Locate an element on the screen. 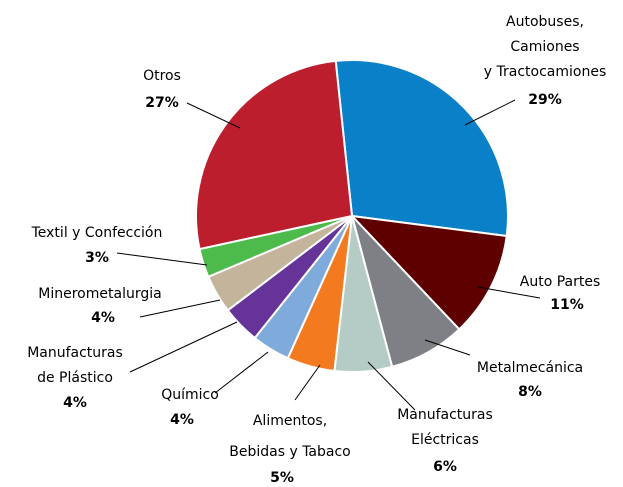 The width and height of the screenshot is (623, 487). value-label: 29% is located at coordinates (545, 100).